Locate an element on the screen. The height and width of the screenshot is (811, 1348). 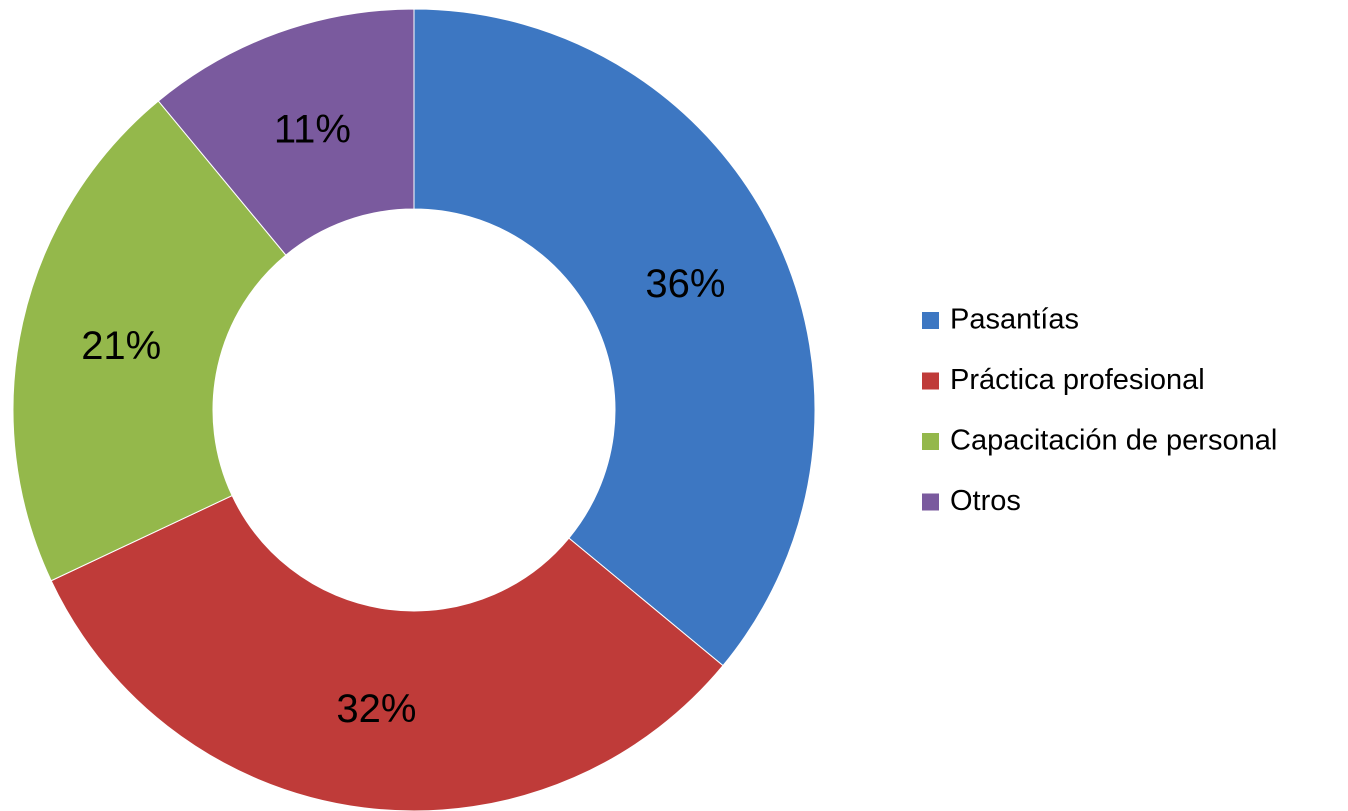
data-label: 32% is located at coordinates (376, 709).